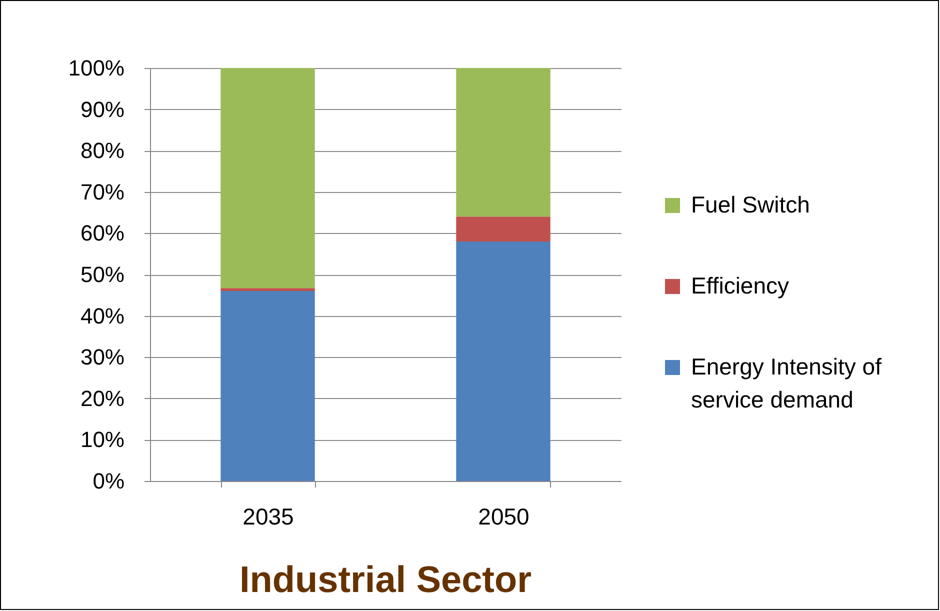 Image resolution: width=940 pixels, height=611 pixels. What do you see at coordinates (102, 398) in the screenshot?
I see `y-tick-label: 20%` at bounding box center [102, 398].